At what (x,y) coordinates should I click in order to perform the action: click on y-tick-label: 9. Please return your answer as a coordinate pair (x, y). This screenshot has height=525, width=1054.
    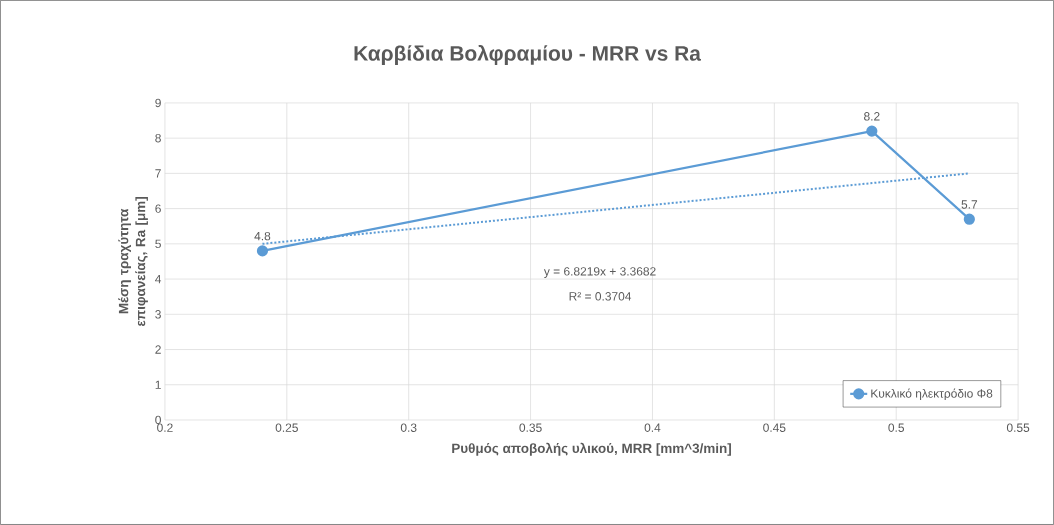
    Looking at the image, I should click on (158, 103).